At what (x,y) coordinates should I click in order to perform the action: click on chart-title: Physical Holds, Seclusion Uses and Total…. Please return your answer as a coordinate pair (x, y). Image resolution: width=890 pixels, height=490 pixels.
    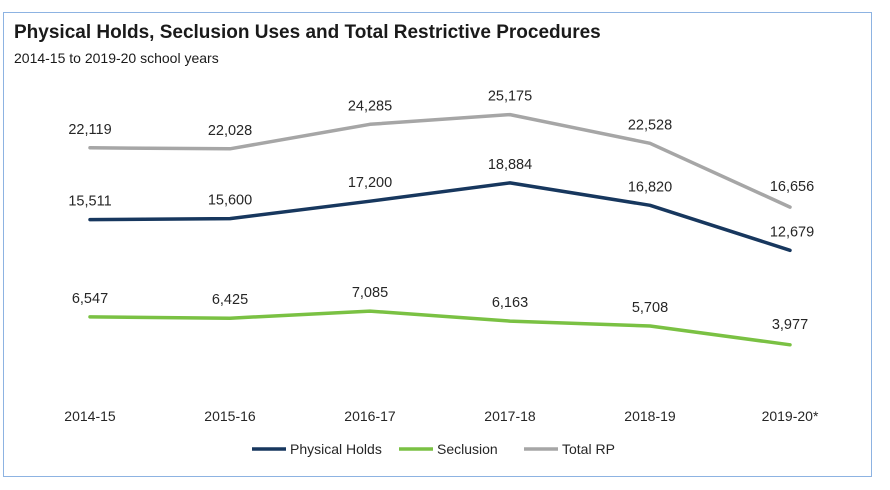
    Looking at the image, I should click on (307, 32).